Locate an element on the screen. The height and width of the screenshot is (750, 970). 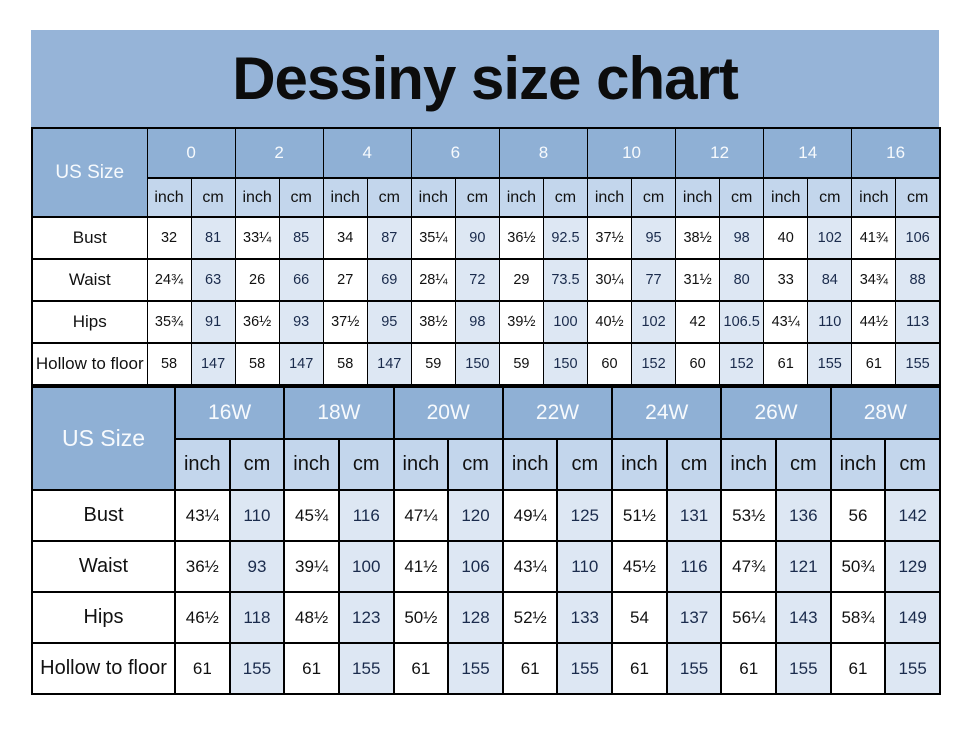
cm-value-cell: 90 is located at coordinates (477, 238).